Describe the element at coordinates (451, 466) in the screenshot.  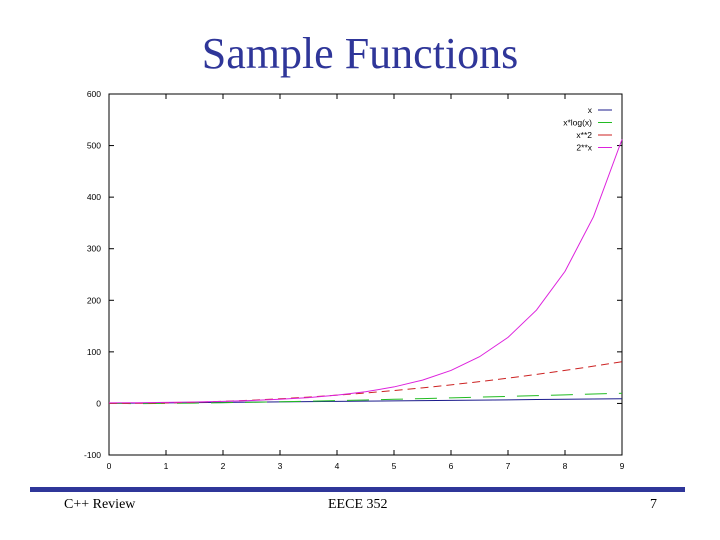
I see `x-tick-label: 6` at that location.